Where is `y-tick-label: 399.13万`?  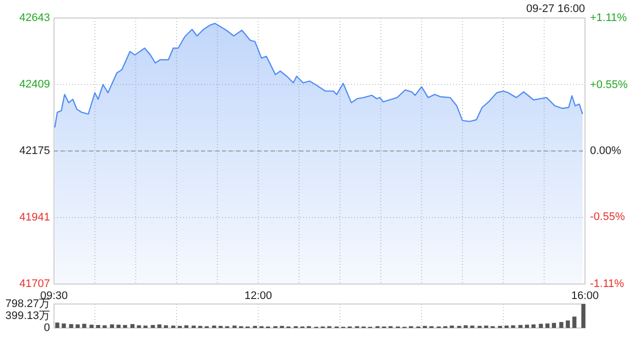
y-tick-label: 399.13万 is located at coordinates (27, 316).